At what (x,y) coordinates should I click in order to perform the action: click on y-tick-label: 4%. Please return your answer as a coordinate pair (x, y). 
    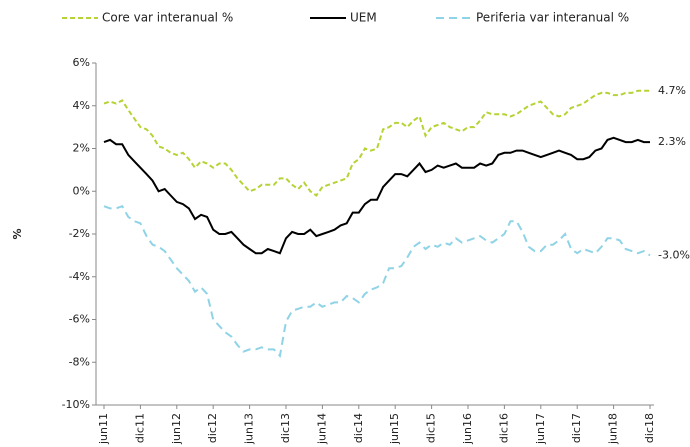
    Looking at the image, I should click on (81, 105).